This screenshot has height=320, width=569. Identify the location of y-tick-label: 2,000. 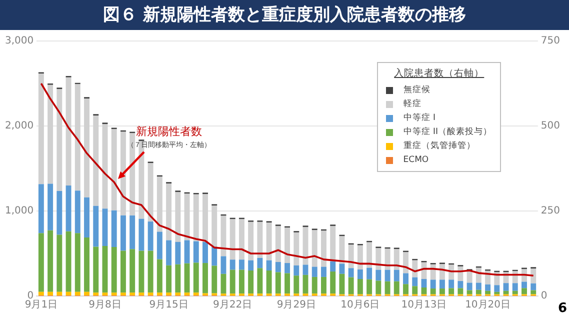
(19, 126).